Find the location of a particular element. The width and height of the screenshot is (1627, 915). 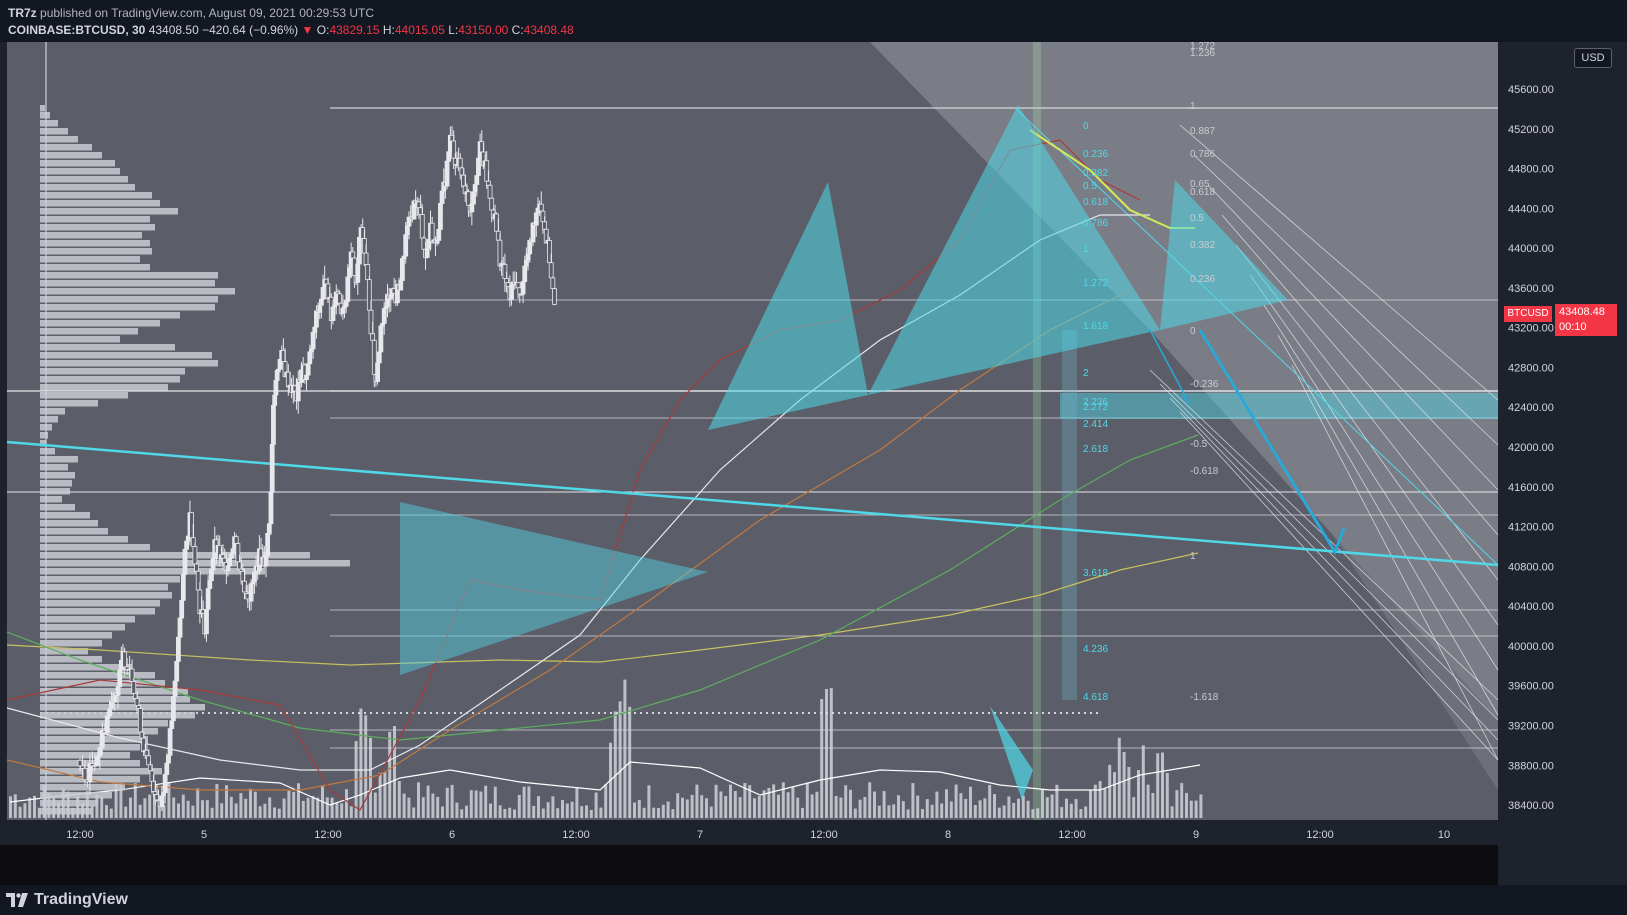

time-tick-label: 6 is located at coordinates (452, 835).